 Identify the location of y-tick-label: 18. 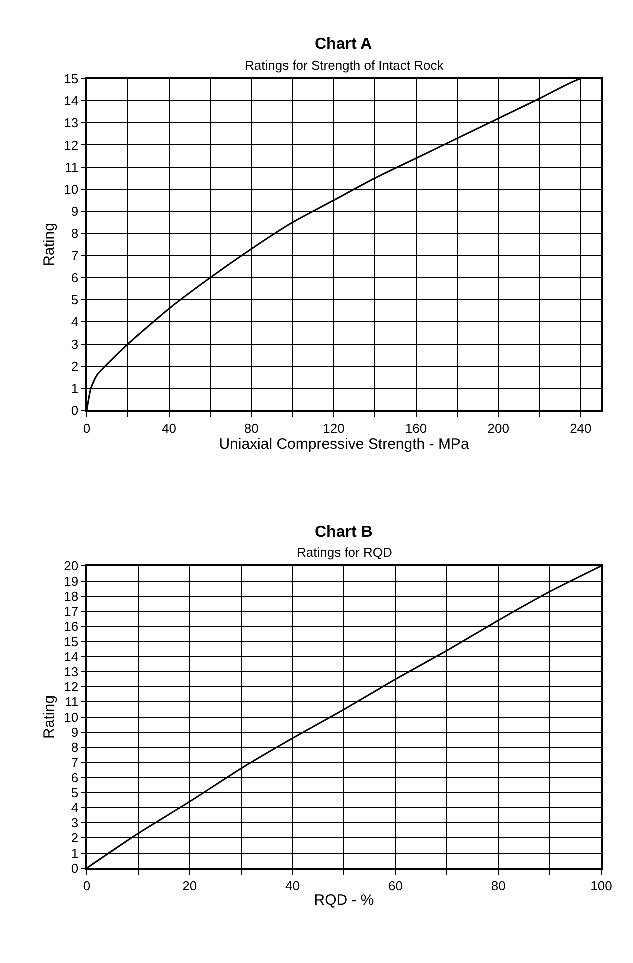
(71, 596).